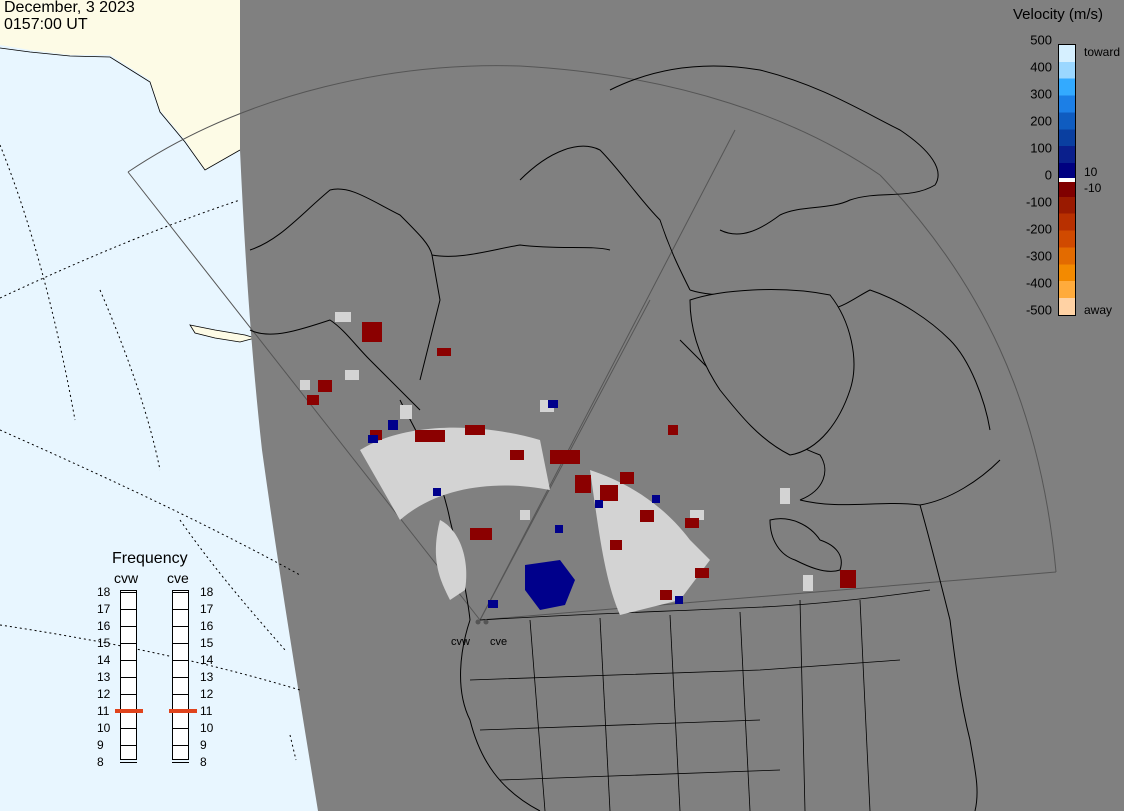  Describe the element at coordinates (1041, 94) in the screenshot. I see `velocity-tick: 300` at that location.